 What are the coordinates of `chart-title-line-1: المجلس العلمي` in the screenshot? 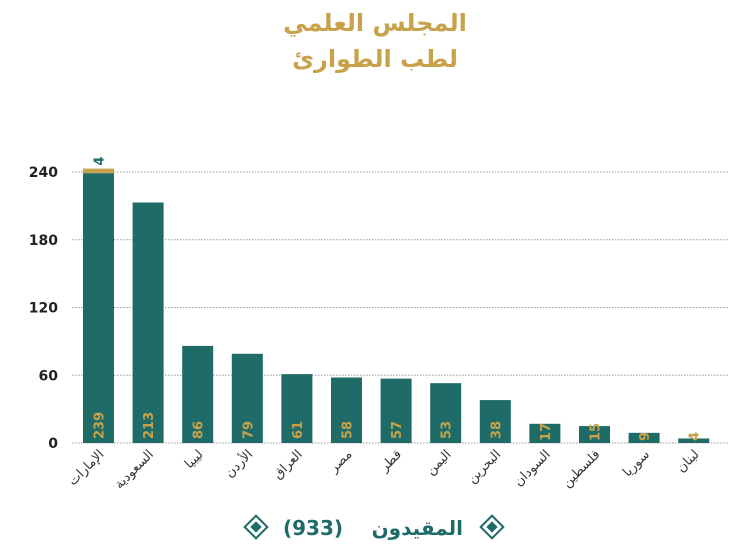 It's located at (375, 23).